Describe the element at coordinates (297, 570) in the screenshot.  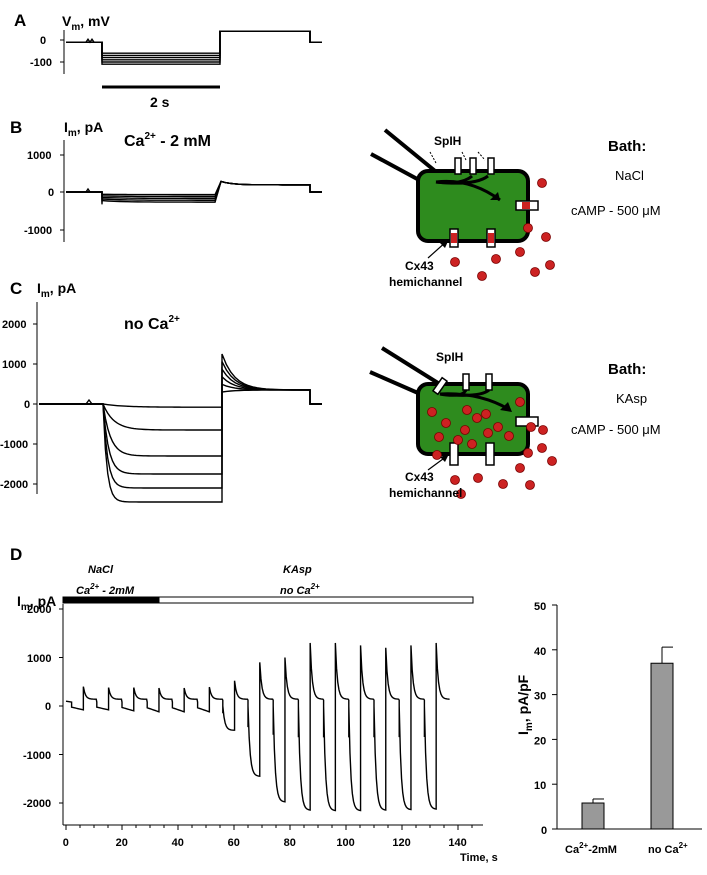
I see `panel-d-bar2-line1: KAsp` at that location.